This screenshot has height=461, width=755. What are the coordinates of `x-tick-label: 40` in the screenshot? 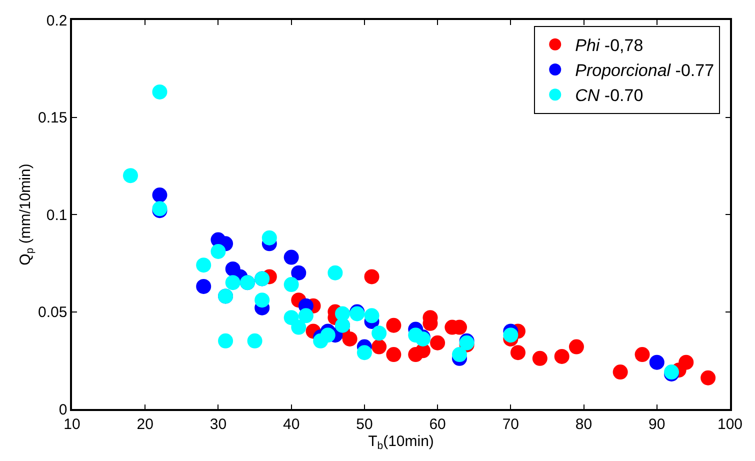 It's located at (291, 424).